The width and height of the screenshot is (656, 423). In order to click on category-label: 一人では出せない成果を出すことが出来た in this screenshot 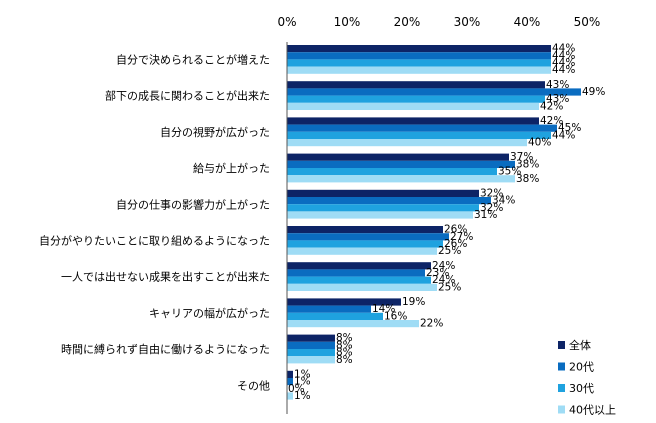, I will do `click(165, 277)`.